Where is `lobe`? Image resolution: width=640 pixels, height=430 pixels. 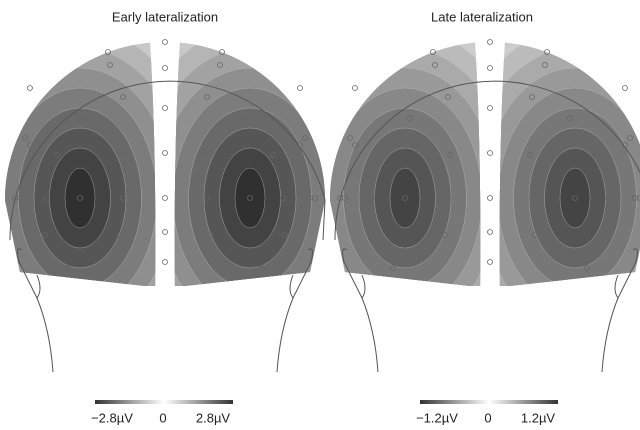
lobe is located at coordinates (569, 164).